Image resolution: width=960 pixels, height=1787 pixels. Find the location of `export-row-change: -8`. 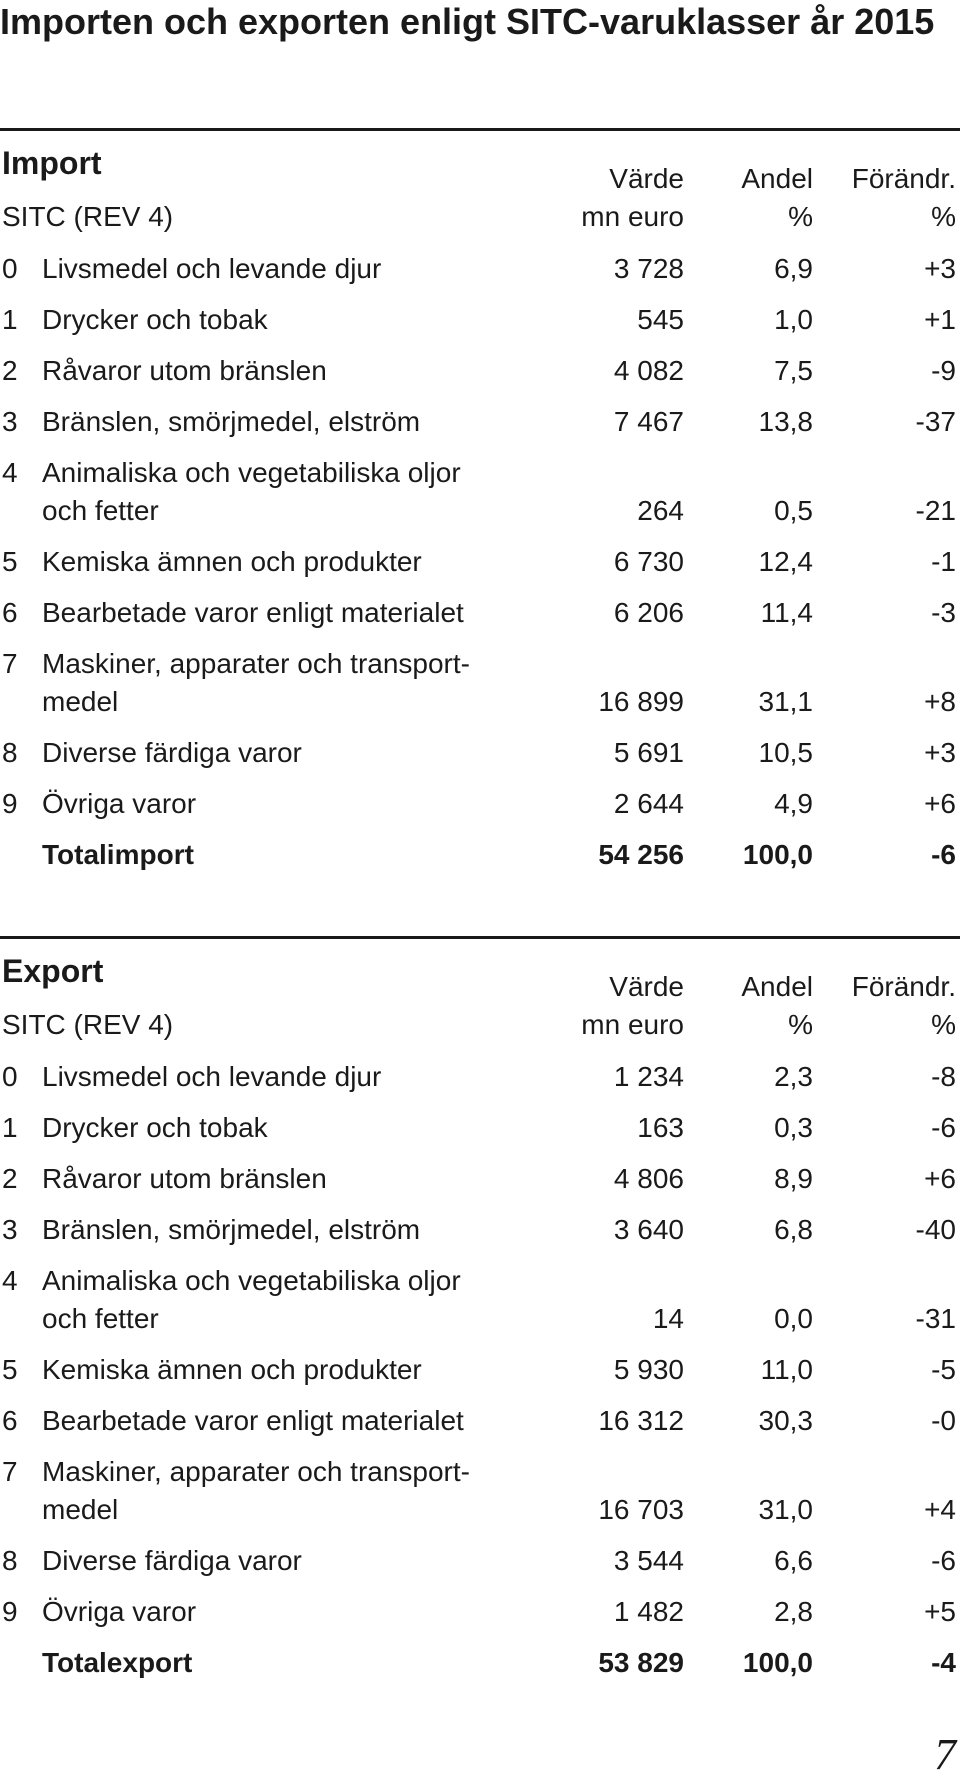

export-row-change: -8 is located at coordinates (943, 1076).